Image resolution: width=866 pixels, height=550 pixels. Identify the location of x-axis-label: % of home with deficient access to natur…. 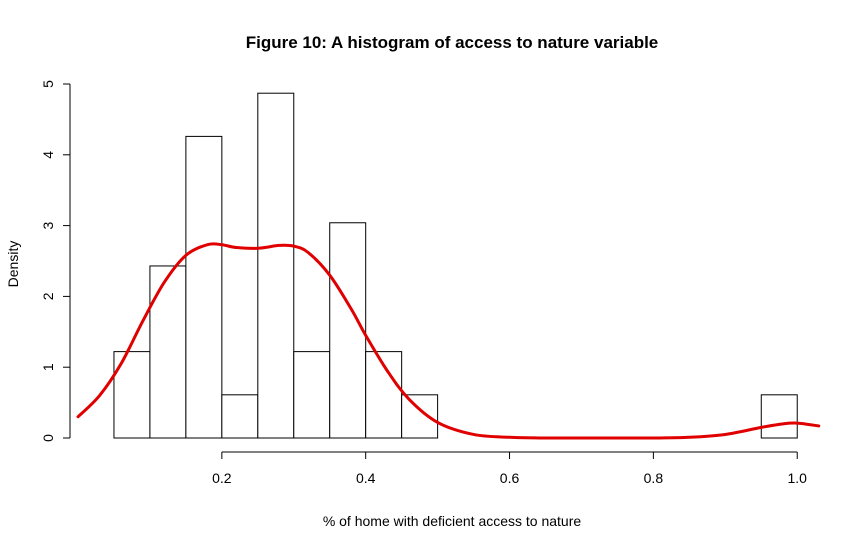
(452, 521).